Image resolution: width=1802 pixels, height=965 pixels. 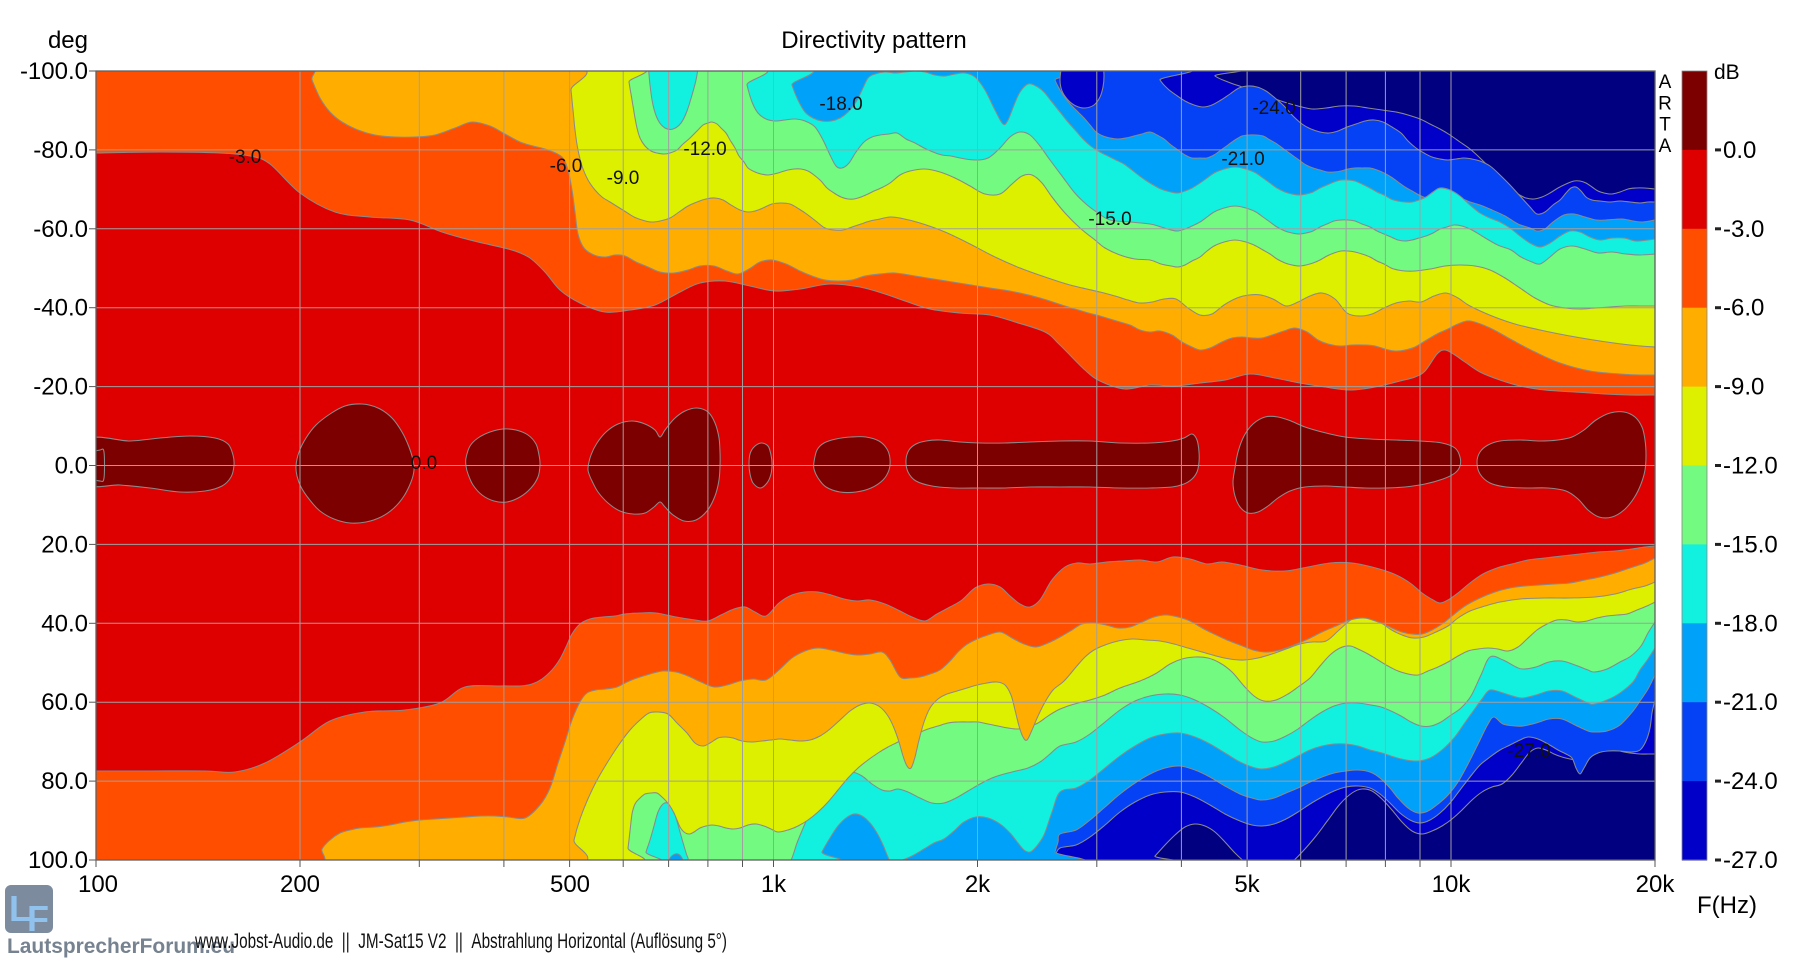 I want to click on svg-text: Directivity pattern, so click(x=873, y=40).